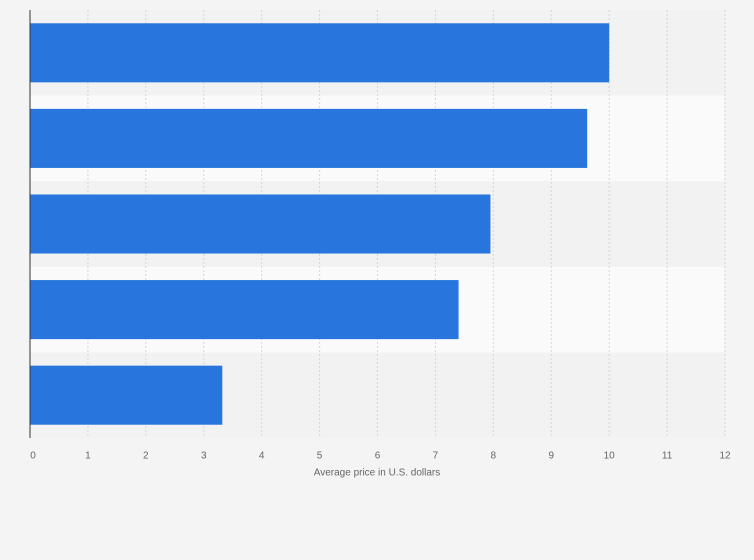 The width and height of the screenshot is (754, 560). I want to click on x-tick-label: 10, so click(610, 456).